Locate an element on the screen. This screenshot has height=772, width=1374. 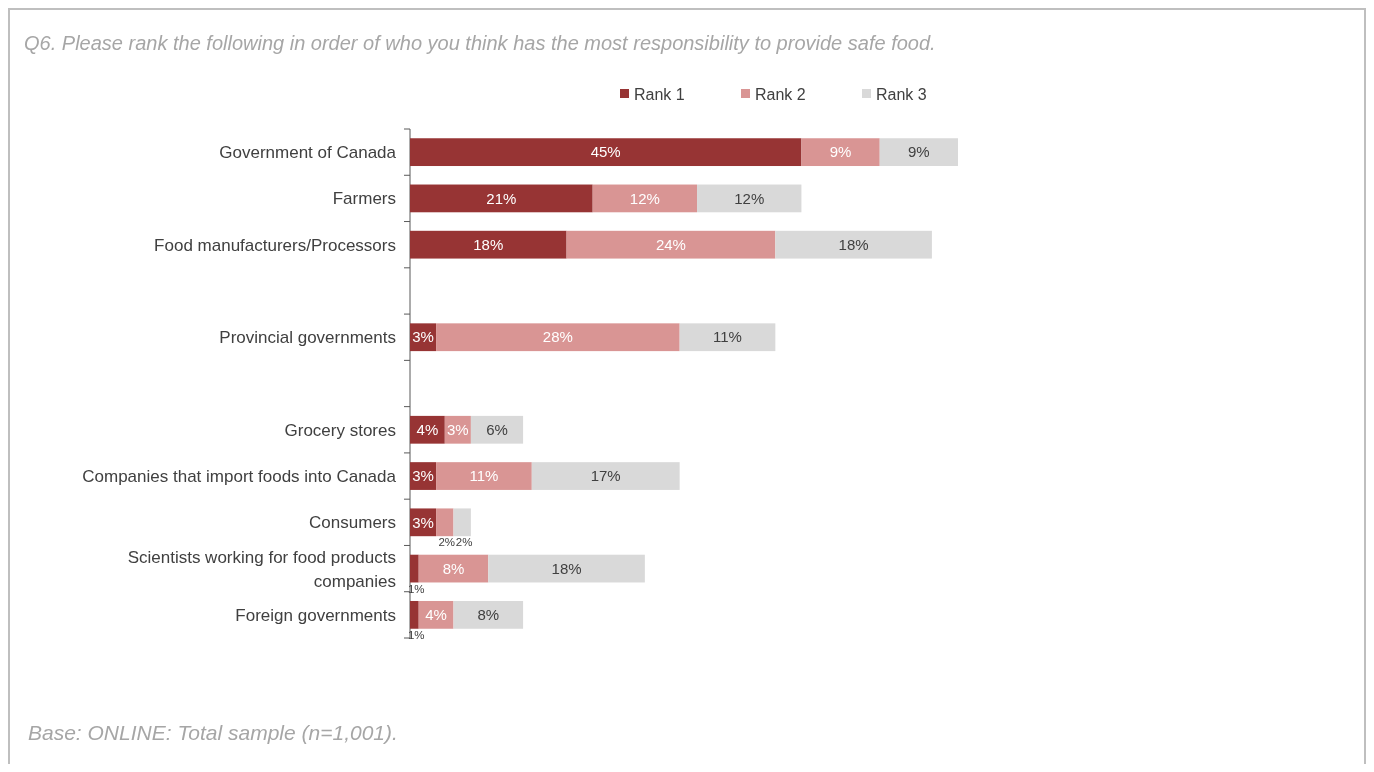
y-tick-label: Foreign governments is located at coordinates (315, 615).